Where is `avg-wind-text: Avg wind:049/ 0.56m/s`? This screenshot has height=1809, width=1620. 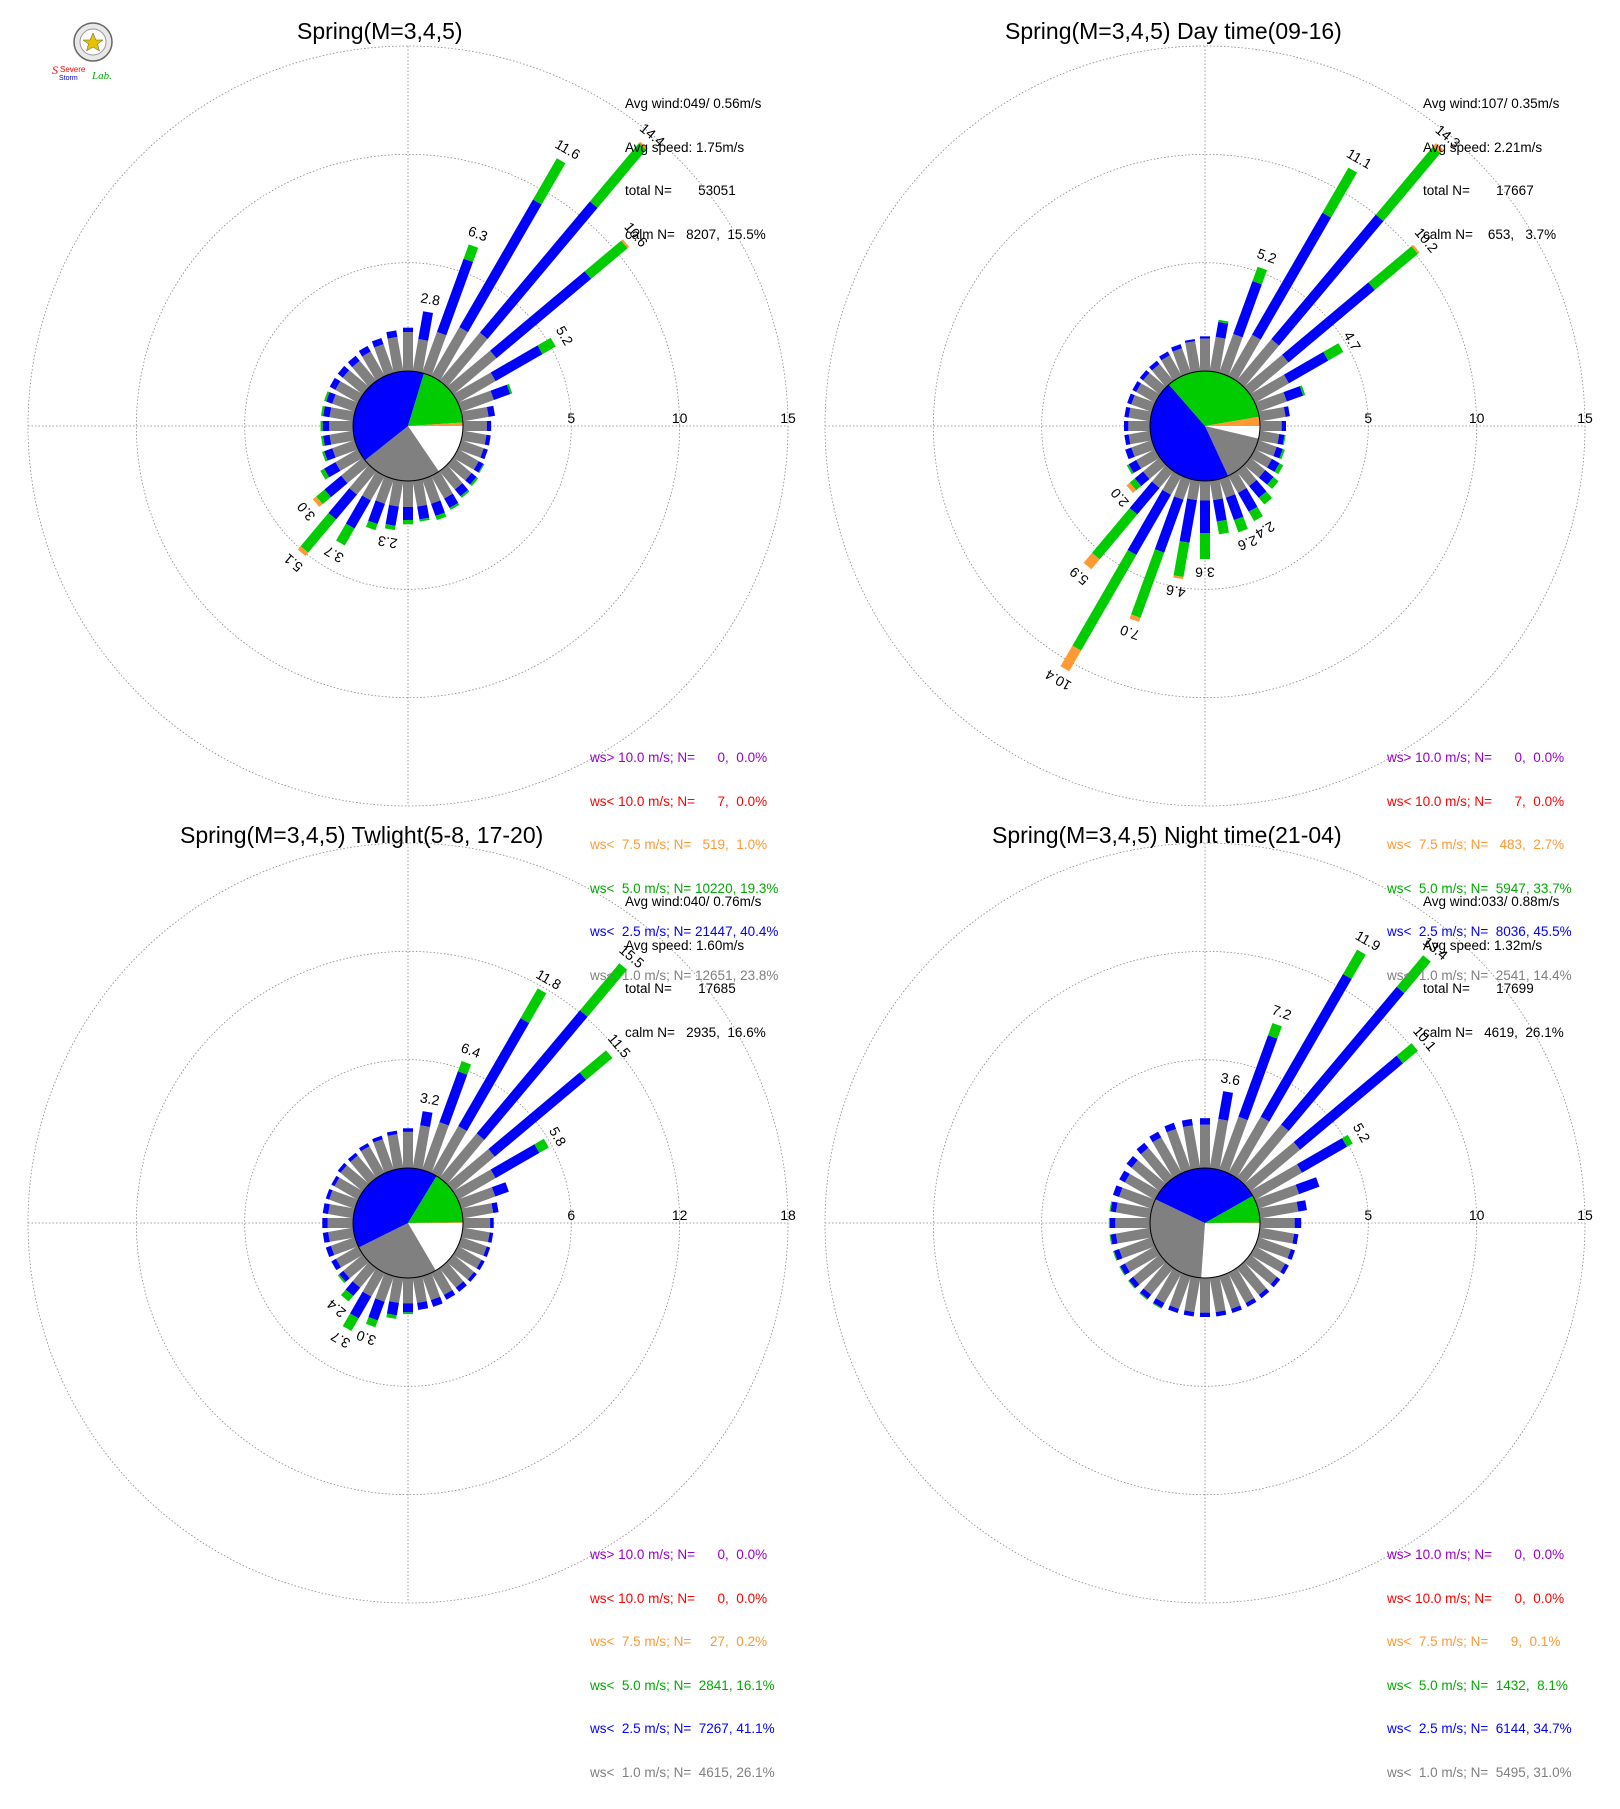
avg-wind-text: Avg wind:049/ 0.56m/s is located at coordinates (695, 104).